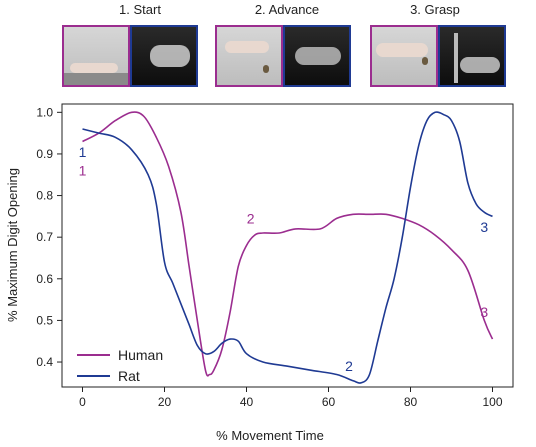 The image size is (536, 447). Describe the element at coordinates (165, 402) in the screenshot. I see `x-tick-label: 20` at that location.